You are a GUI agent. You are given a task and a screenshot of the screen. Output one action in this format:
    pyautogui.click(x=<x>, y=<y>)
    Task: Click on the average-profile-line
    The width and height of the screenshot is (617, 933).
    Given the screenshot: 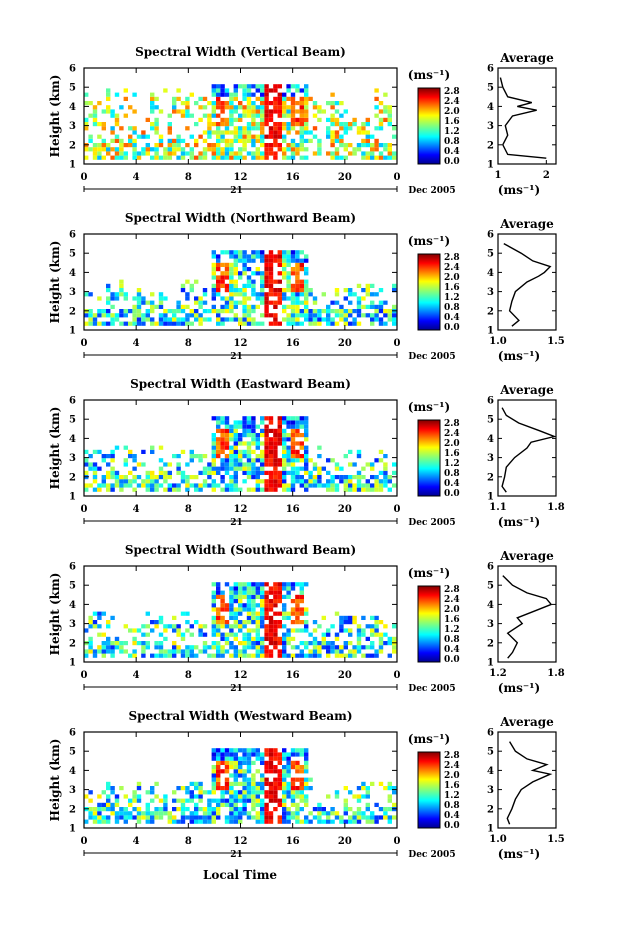 What is the action you would take?
    pyautogui.click(x=527, y=284)
    